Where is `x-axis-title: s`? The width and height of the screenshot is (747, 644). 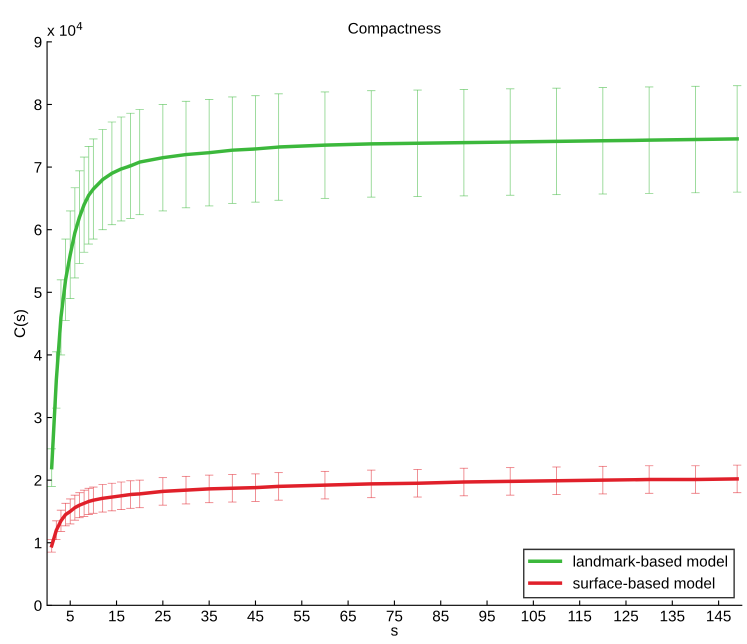
x-axis-title: s is located at coordinates (394, 631).